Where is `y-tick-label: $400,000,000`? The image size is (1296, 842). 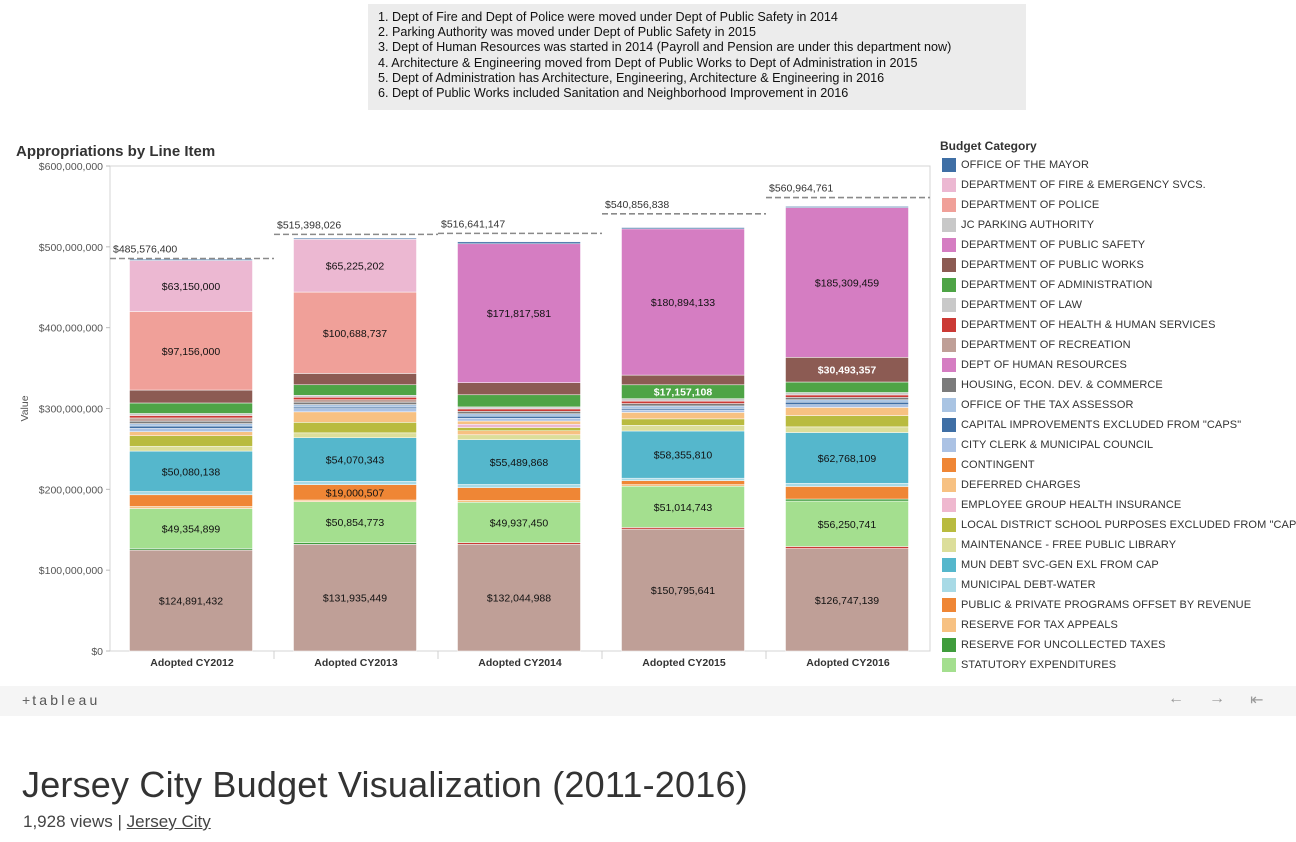
y-tick-label: $400,000,000 is located at coordinates (71, 329).